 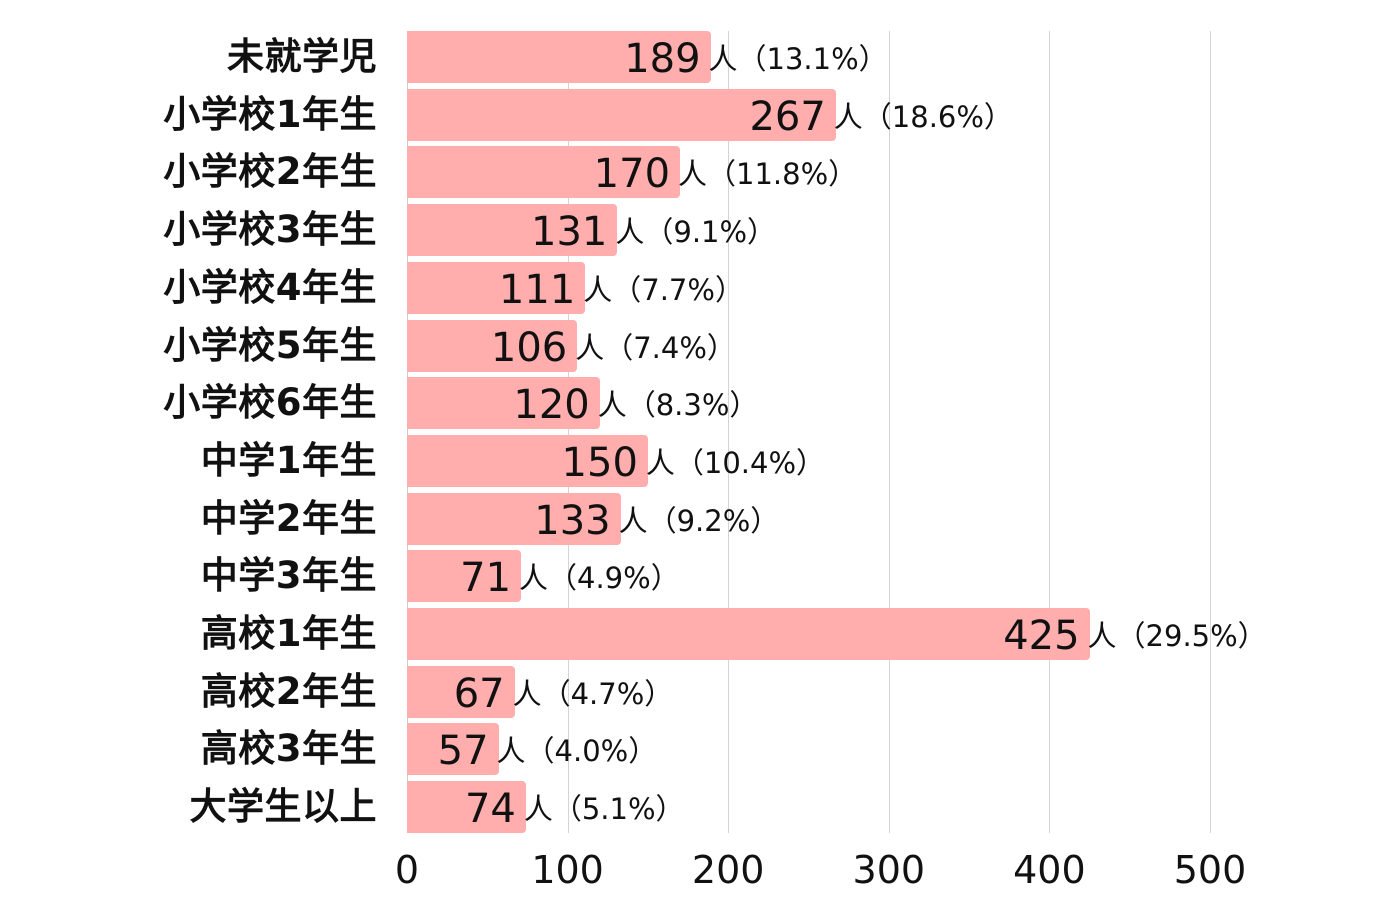 I want to click on category-label: 高校1年生, so click(x=288, y=633).